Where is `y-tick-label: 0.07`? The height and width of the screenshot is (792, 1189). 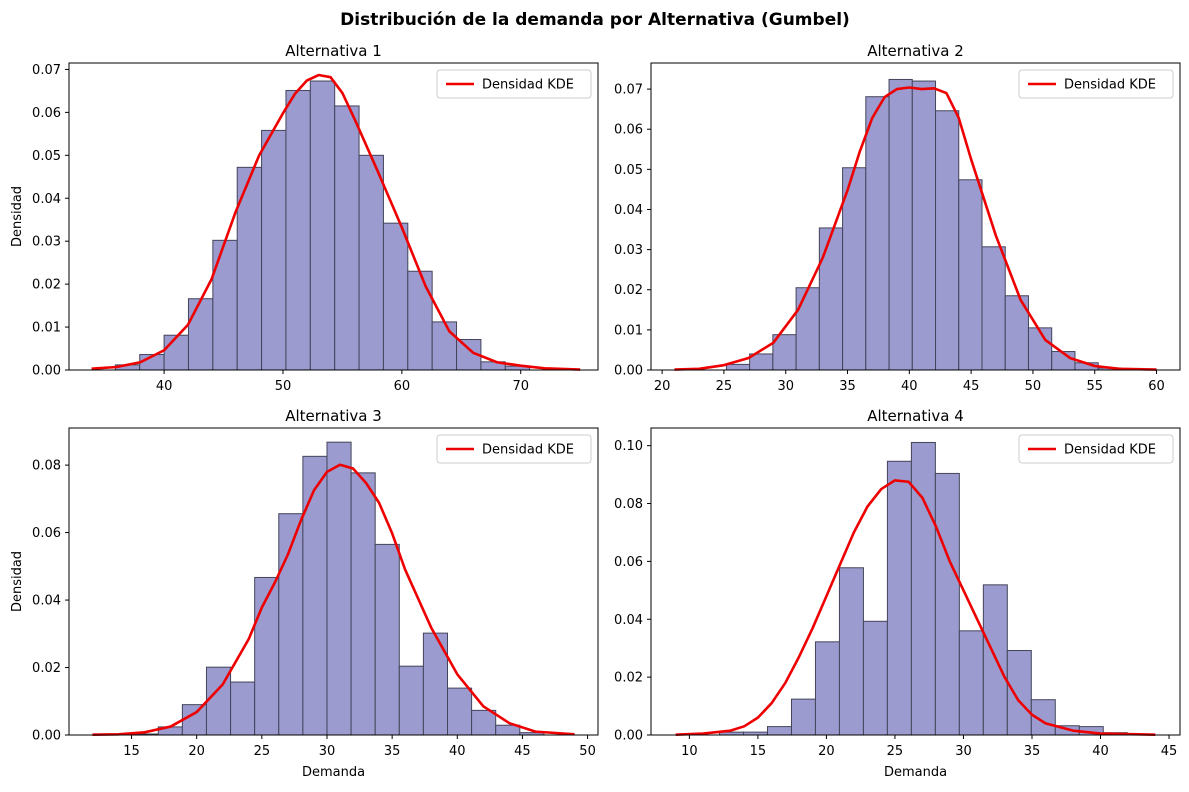
y-tick-label: 0.07 is located at coordinates (628, 90).